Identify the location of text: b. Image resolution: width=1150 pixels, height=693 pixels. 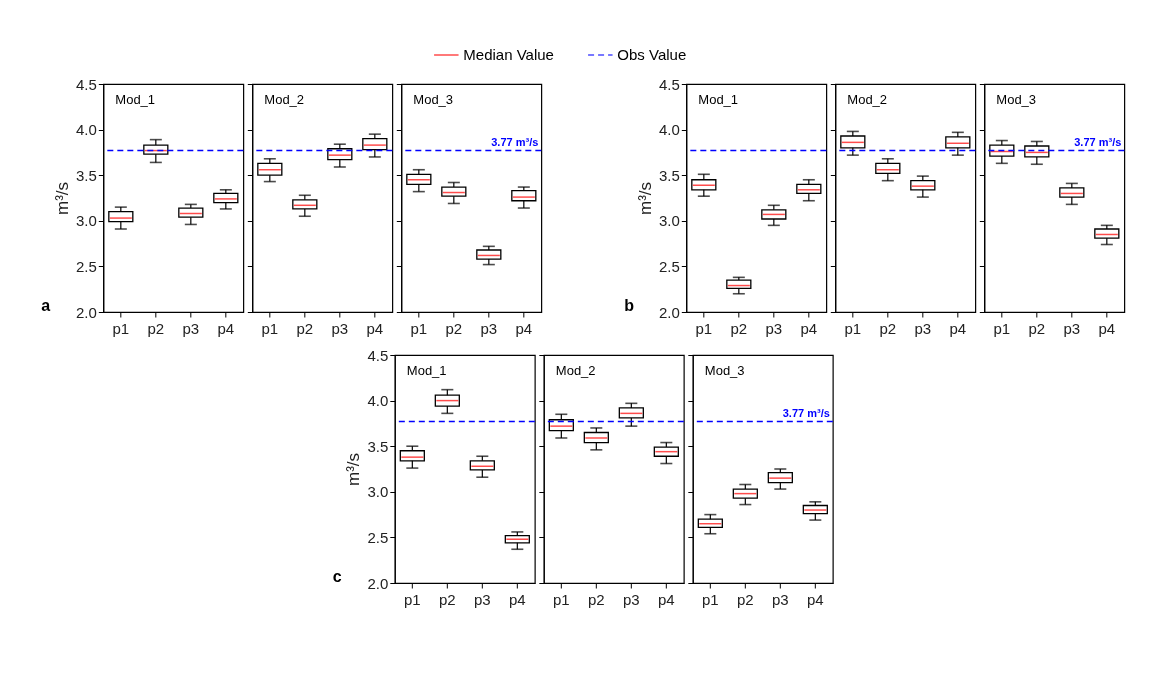
(629, 305).